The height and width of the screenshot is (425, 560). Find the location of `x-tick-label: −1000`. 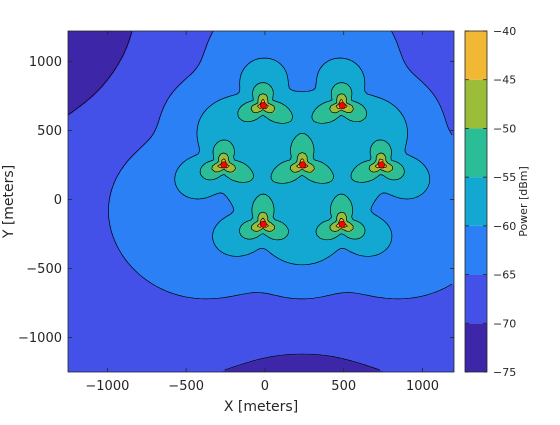

x-tick-label: −1000 is located at coordinates (107, 386).